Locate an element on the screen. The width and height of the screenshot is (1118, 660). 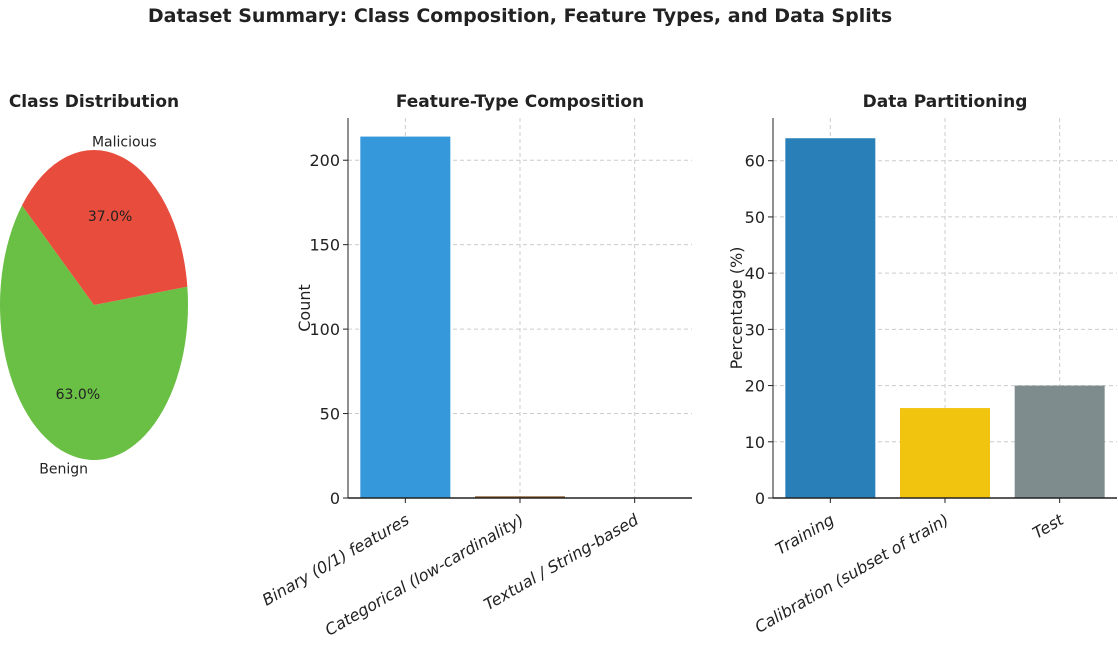
y-axis-label: Percentage (%) is located at coordinates (736, 308).